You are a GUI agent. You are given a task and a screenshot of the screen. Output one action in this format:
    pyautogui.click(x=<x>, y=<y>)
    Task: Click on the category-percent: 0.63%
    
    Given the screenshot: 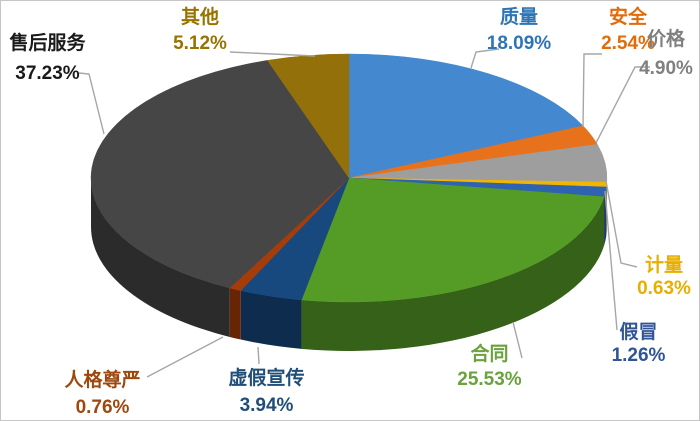 What is the action you would take?
    pyautogui.click(x=664, y=288)
    